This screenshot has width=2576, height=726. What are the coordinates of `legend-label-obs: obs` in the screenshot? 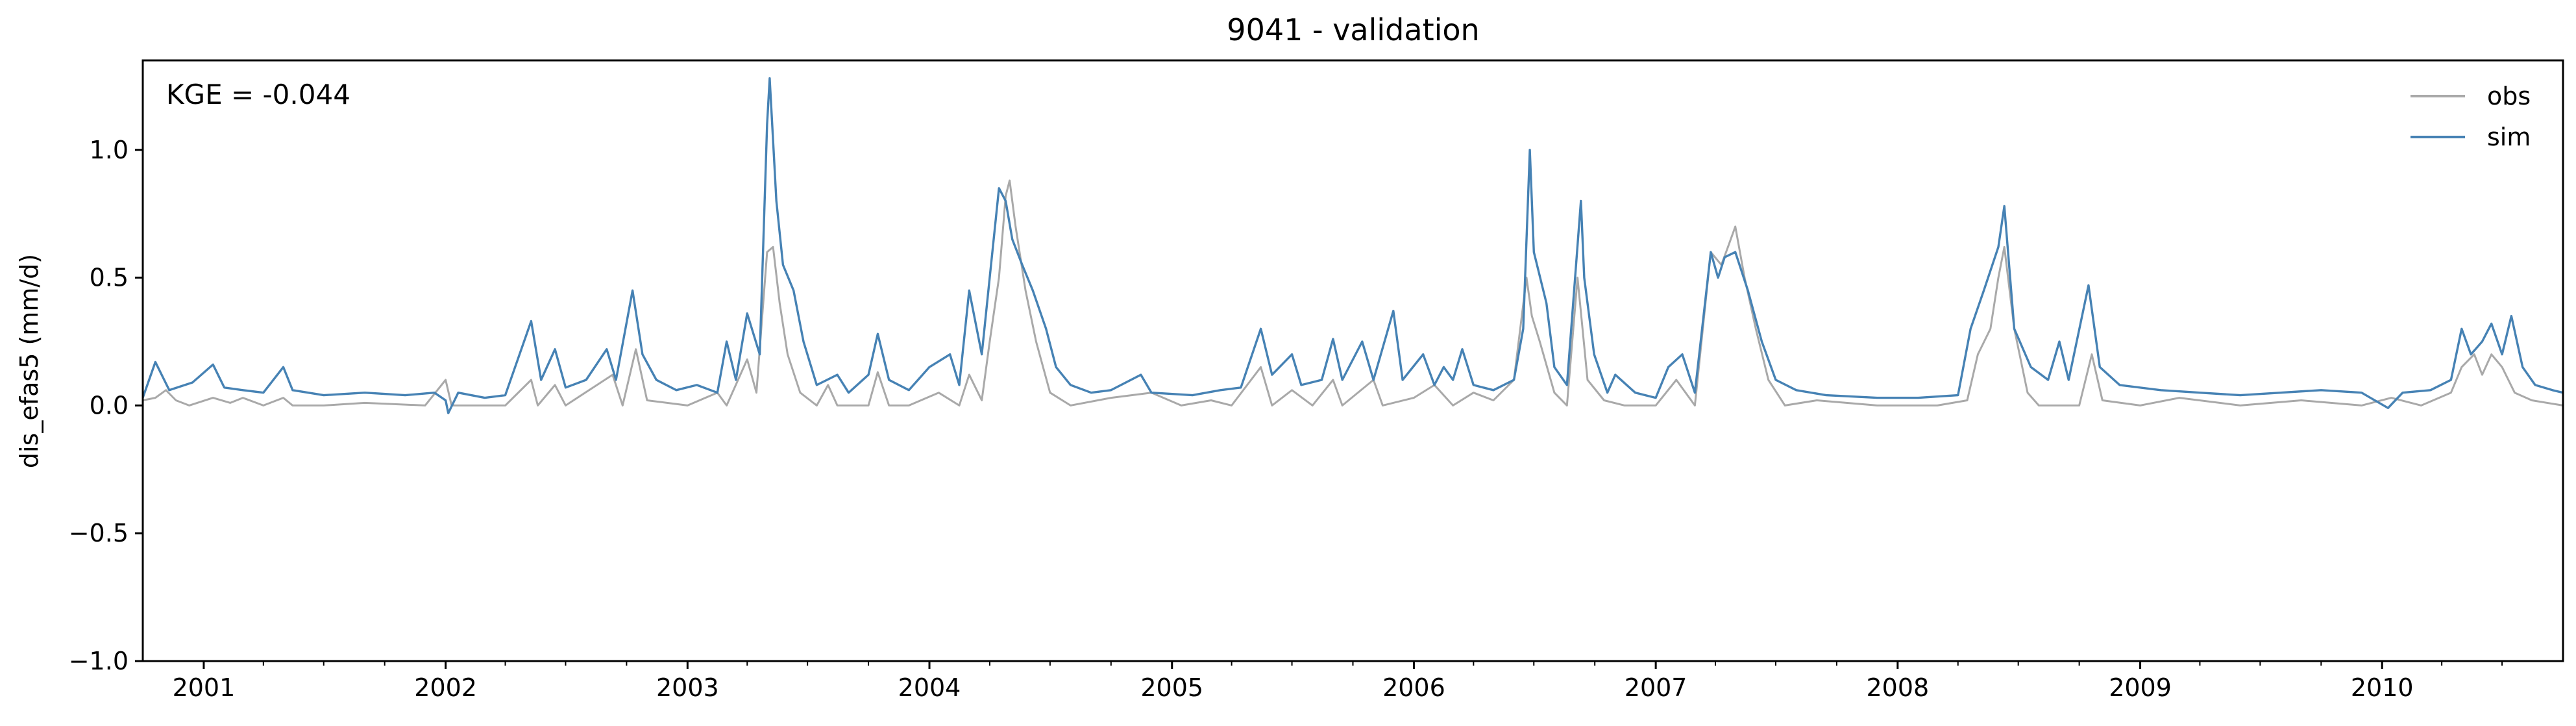 It's located at (2509, 96).